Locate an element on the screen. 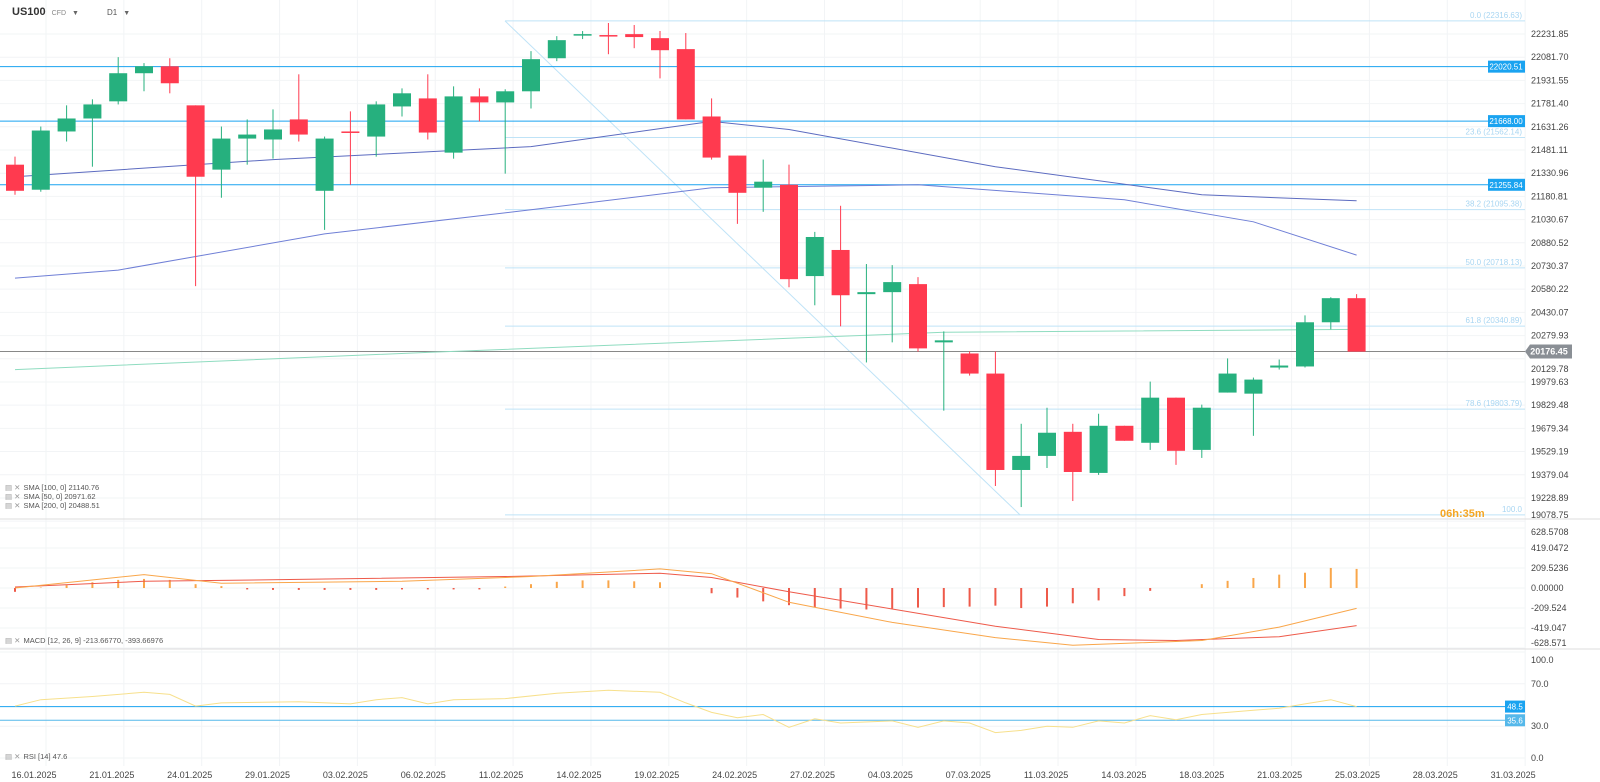 The width and height of the screenshot is (1600, 782). price-tick-label: 19228.89 is located at coordinates (1550, 498).